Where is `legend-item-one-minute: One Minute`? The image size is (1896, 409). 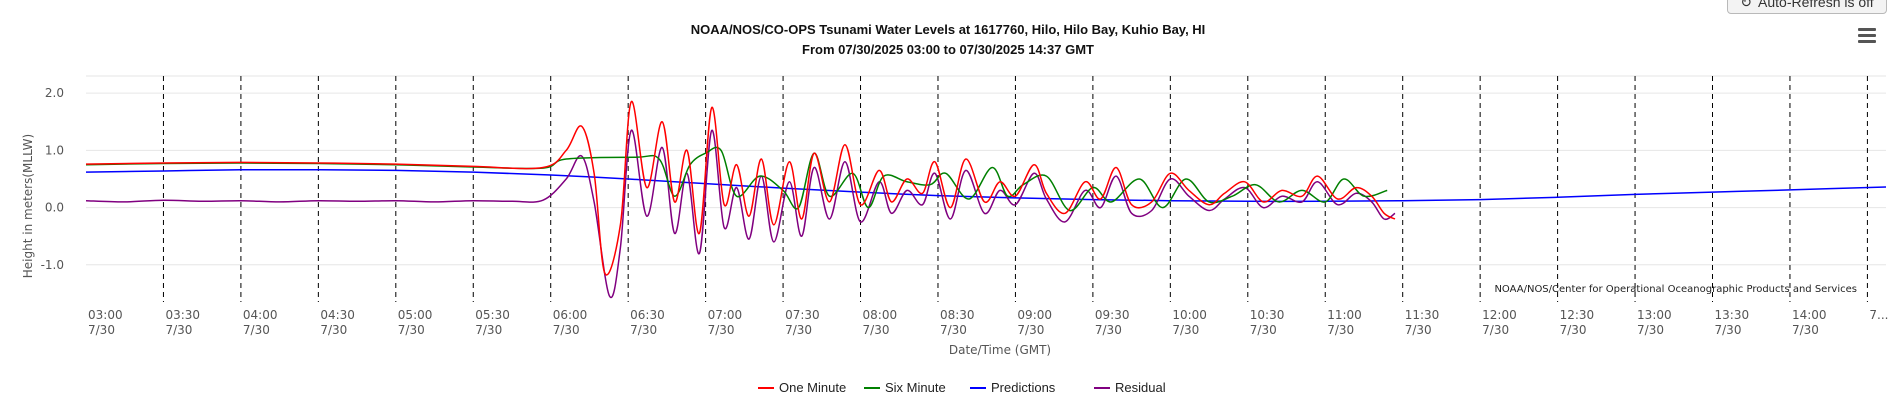
legend-item-one-minute: One Minute is located at coordinates (802, 387).